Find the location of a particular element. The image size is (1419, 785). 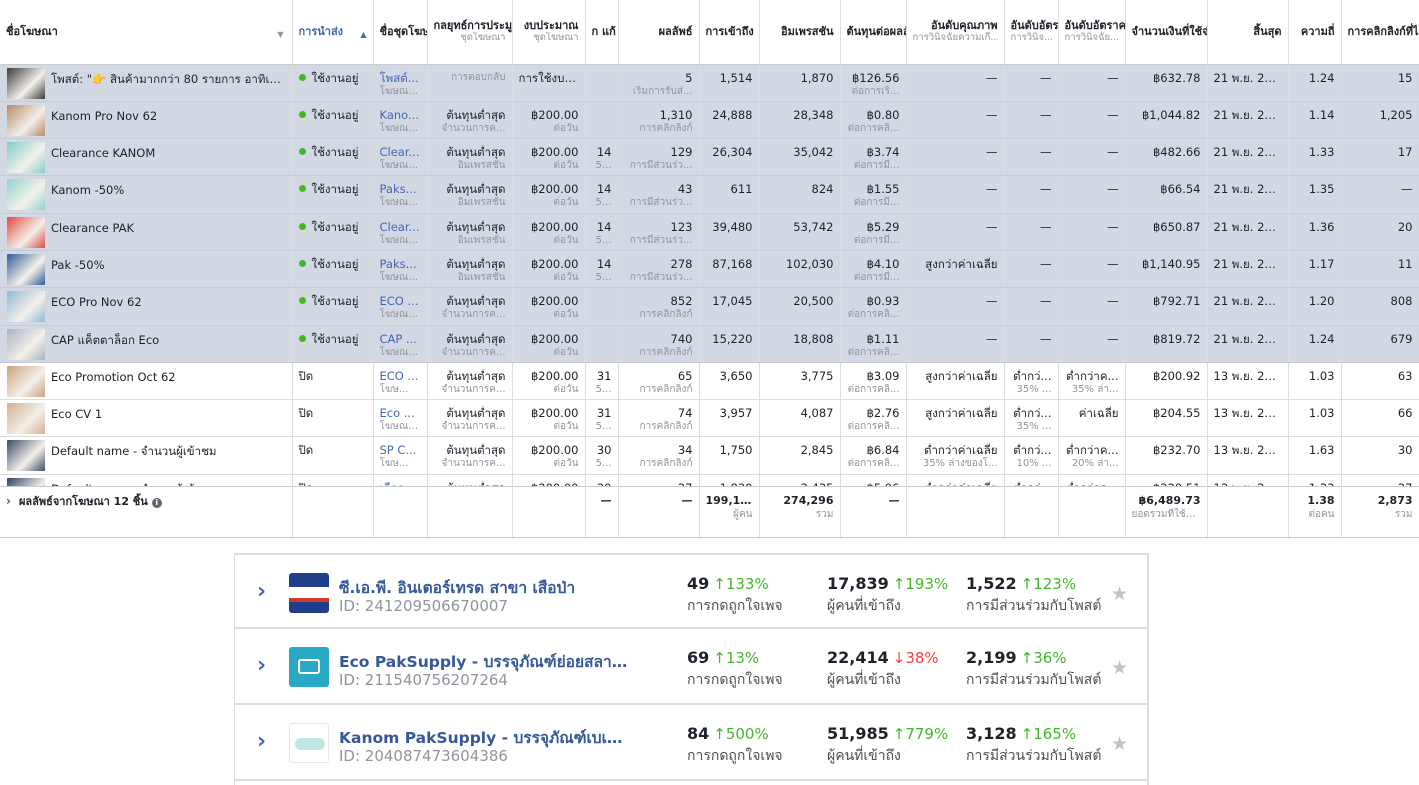

ad-name: CAP แค็ตตาล็อก Eco is located at coordinates (105, 339).